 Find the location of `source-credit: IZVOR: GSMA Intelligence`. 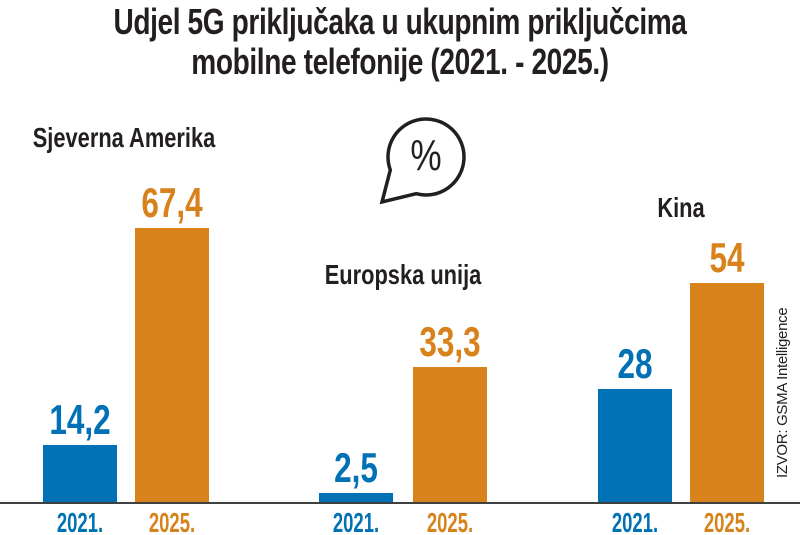

source-credit: IZVOR: GSMA Intelligence is located at coordinates (782, 392).